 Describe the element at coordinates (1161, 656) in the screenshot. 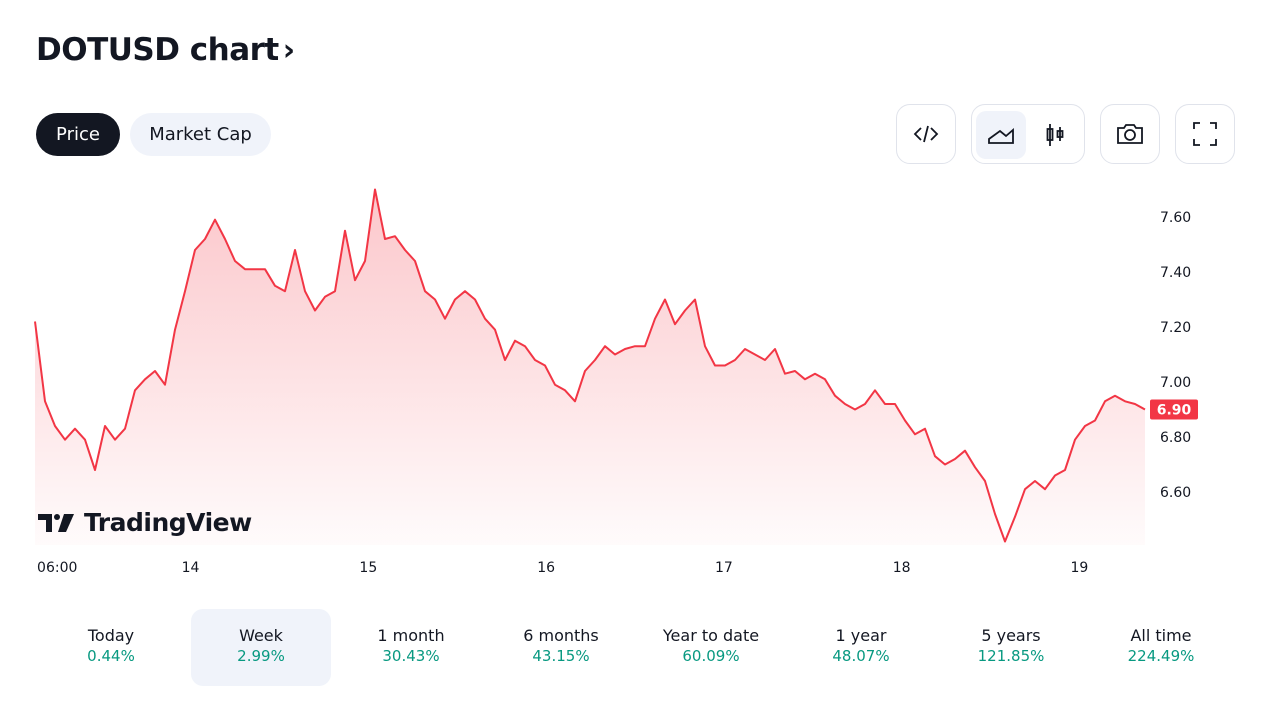

I see `period-change: 224.49%` at that location.